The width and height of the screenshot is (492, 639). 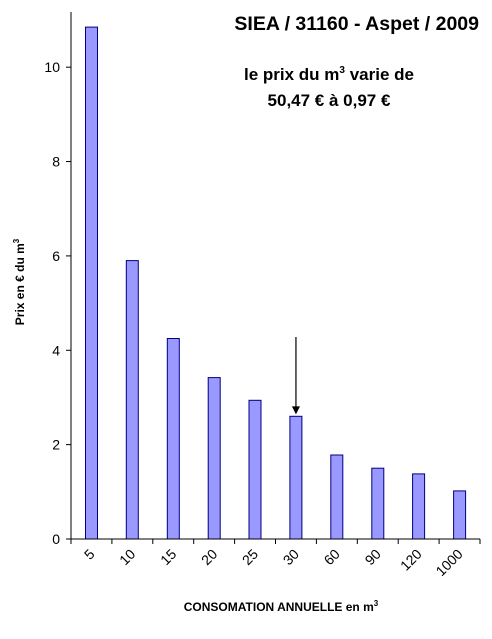 I want to click on annotation-line1-suffix: varie de, so click(x=379, y=74).